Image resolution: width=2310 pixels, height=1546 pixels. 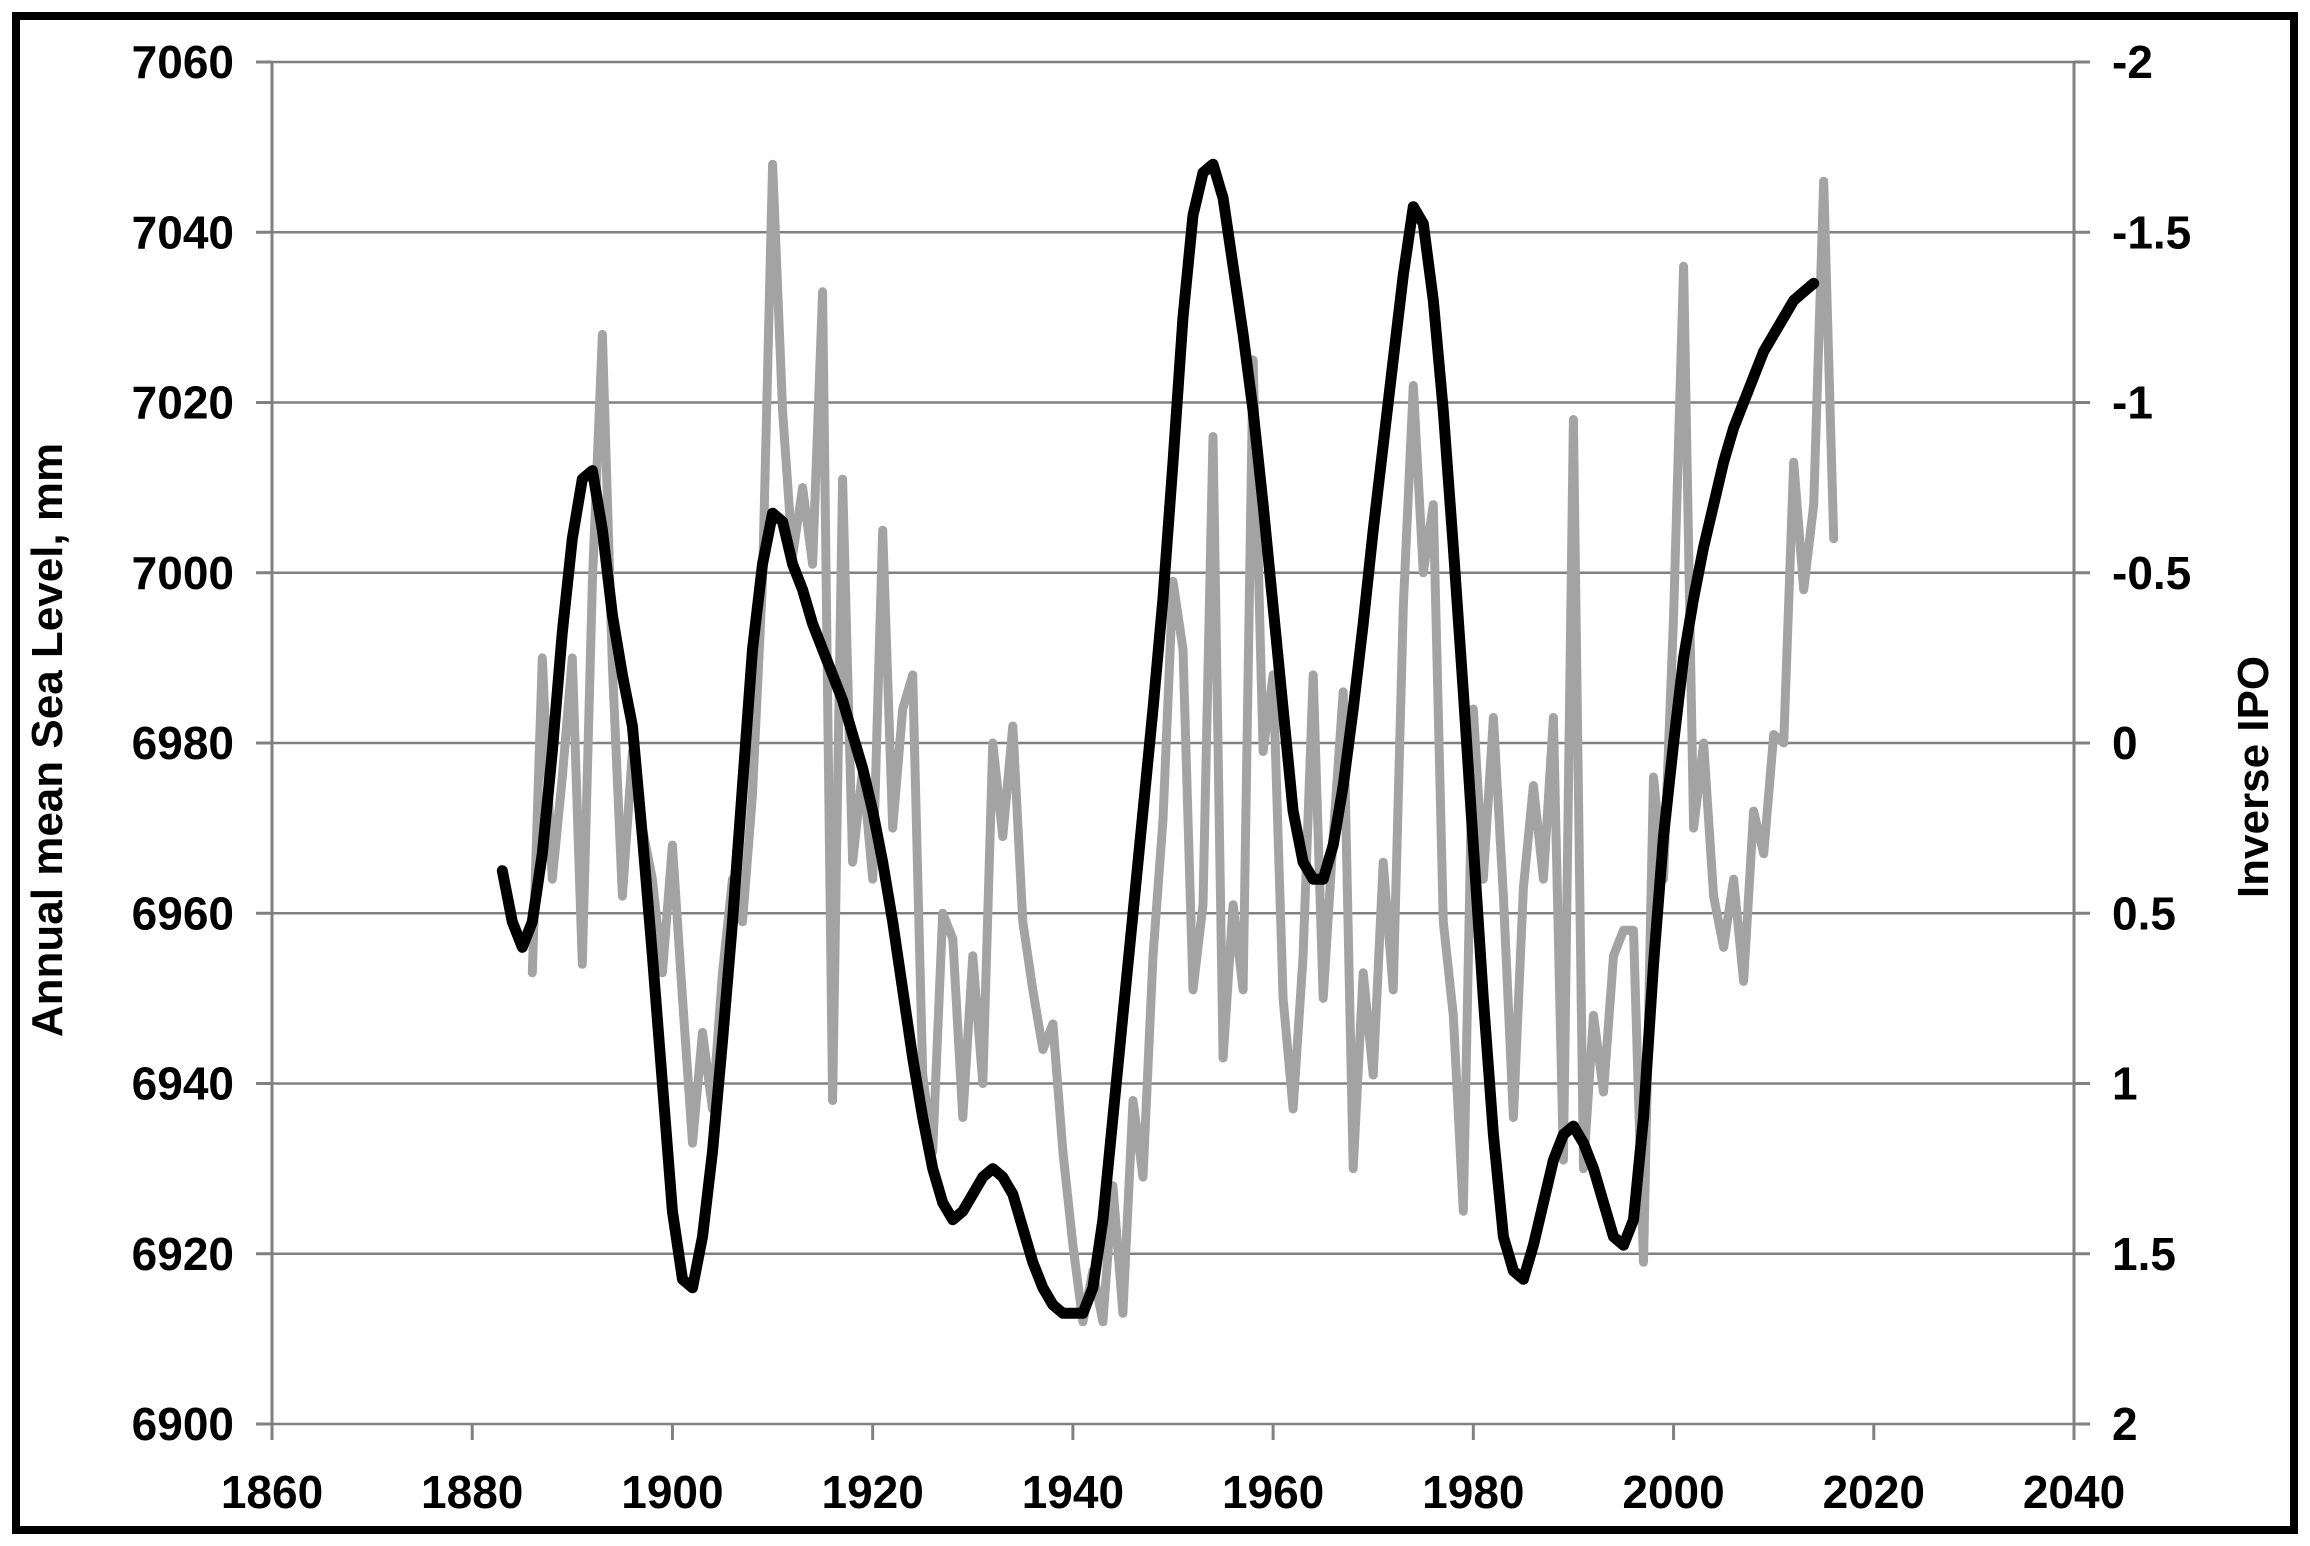 What do you see at coordinates (183, 743) in the screenshot?
I see `y-left-tick-label-6980: 6980` at bounding box center [183, 743].